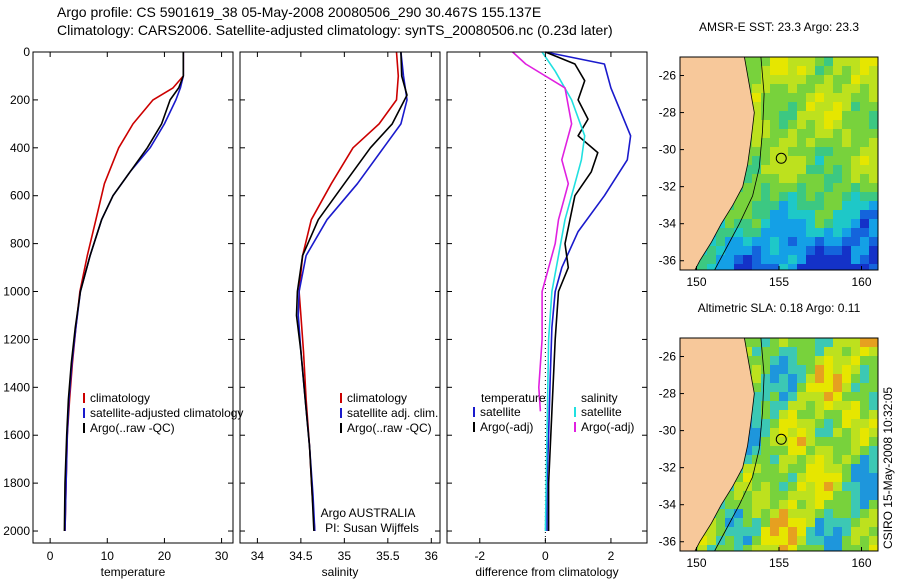 The height and width of the screenshot is (580, 900). I want to click on y-tick-label: 1000, so click(16, 292).